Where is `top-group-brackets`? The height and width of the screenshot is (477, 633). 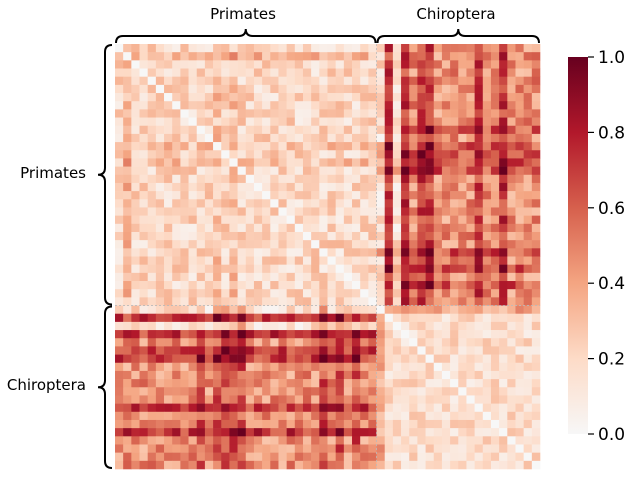 top-group-brackets is located at coordinates (327, 36).